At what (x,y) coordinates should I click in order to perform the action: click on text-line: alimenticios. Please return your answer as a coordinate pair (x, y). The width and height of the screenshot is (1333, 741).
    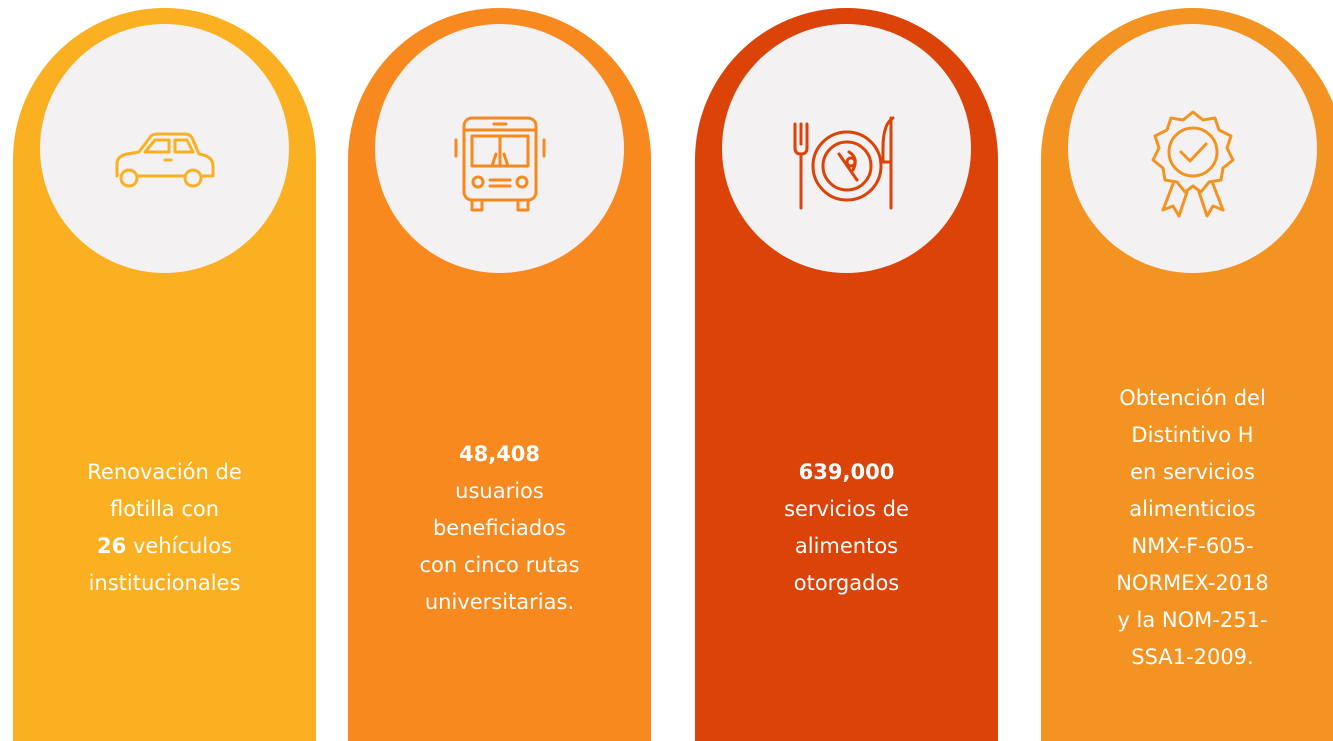
    Looking at the image, I should click on (1192, 509).